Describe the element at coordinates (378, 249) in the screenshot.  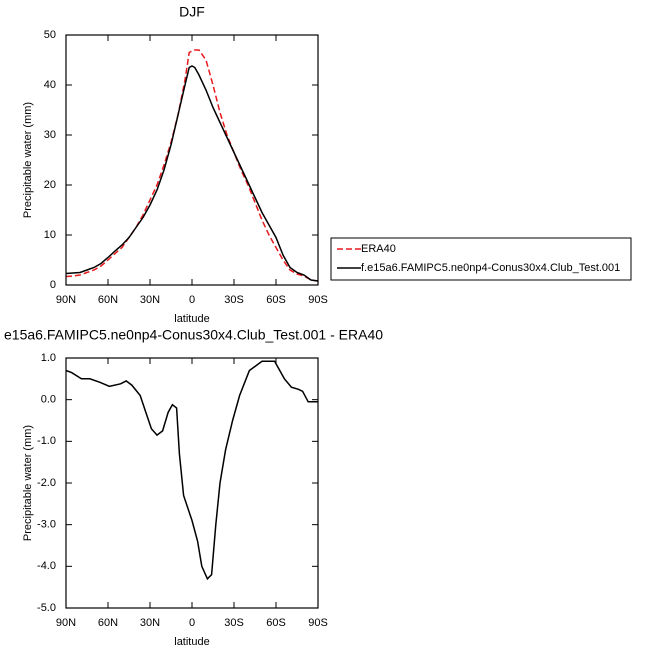
I see `legend-label: ERA40` at that location.